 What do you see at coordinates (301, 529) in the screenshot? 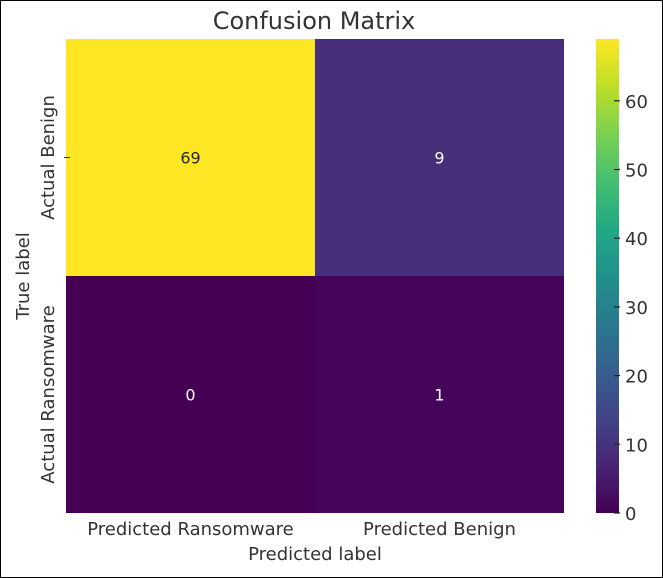
I see `x-axis-ticks: Predicted Ransomware Predicted Benign` at bounding box center [301, 529].